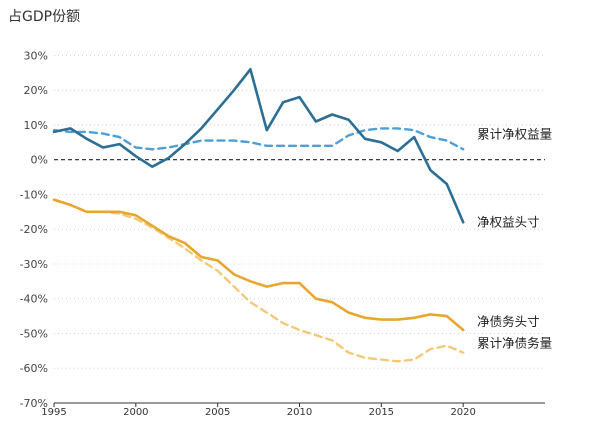  Describe the element at coordinates (514, 133) in the screenshot. I see `series-label: 累计净权益量` at that location.